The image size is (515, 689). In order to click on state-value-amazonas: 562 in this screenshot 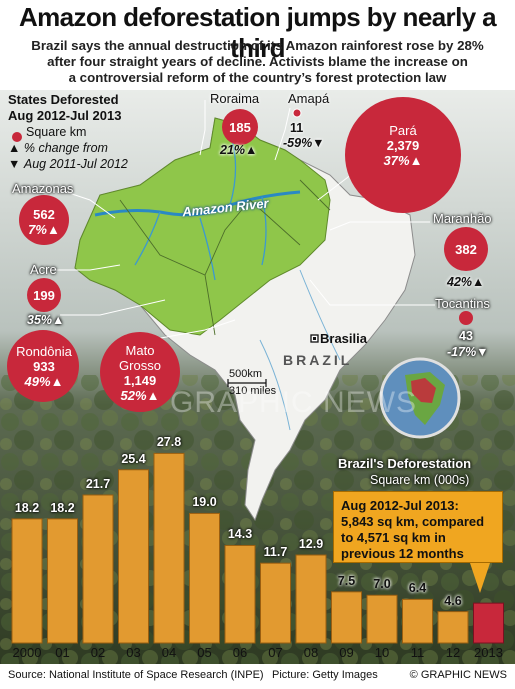, I will do `click(44, 214)`.